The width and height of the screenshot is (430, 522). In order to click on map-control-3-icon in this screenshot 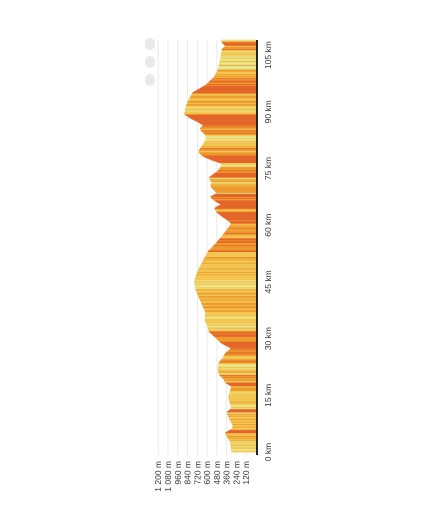, I will do `click(150, 80)`.